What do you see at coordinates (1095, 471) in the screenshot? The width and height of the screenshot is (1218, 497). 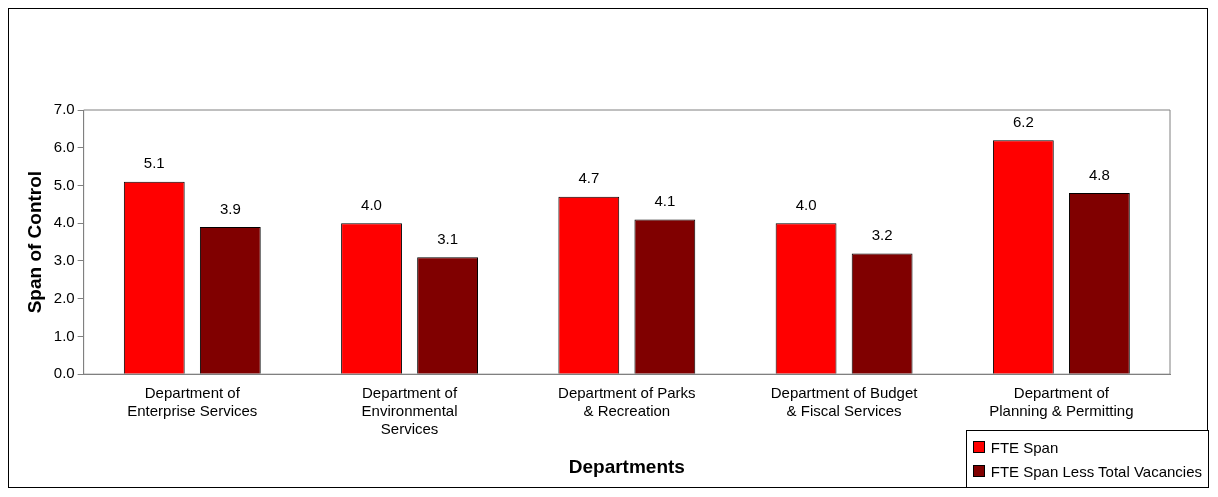 I see `legend-label: FTE Span Less Total Vacancies` at bounding box center [1095, 471].